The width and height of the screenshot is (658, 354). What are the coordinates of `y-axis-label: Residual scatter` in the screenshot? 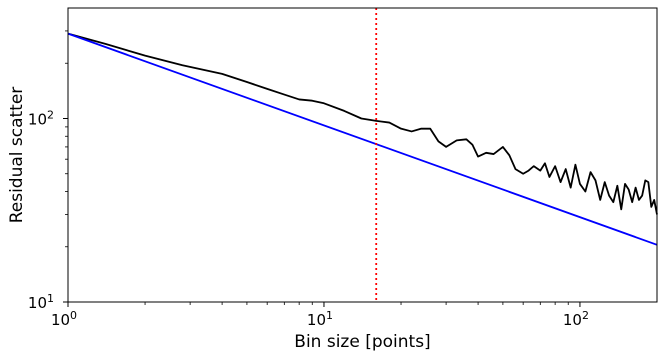 It's located at (17, 155).